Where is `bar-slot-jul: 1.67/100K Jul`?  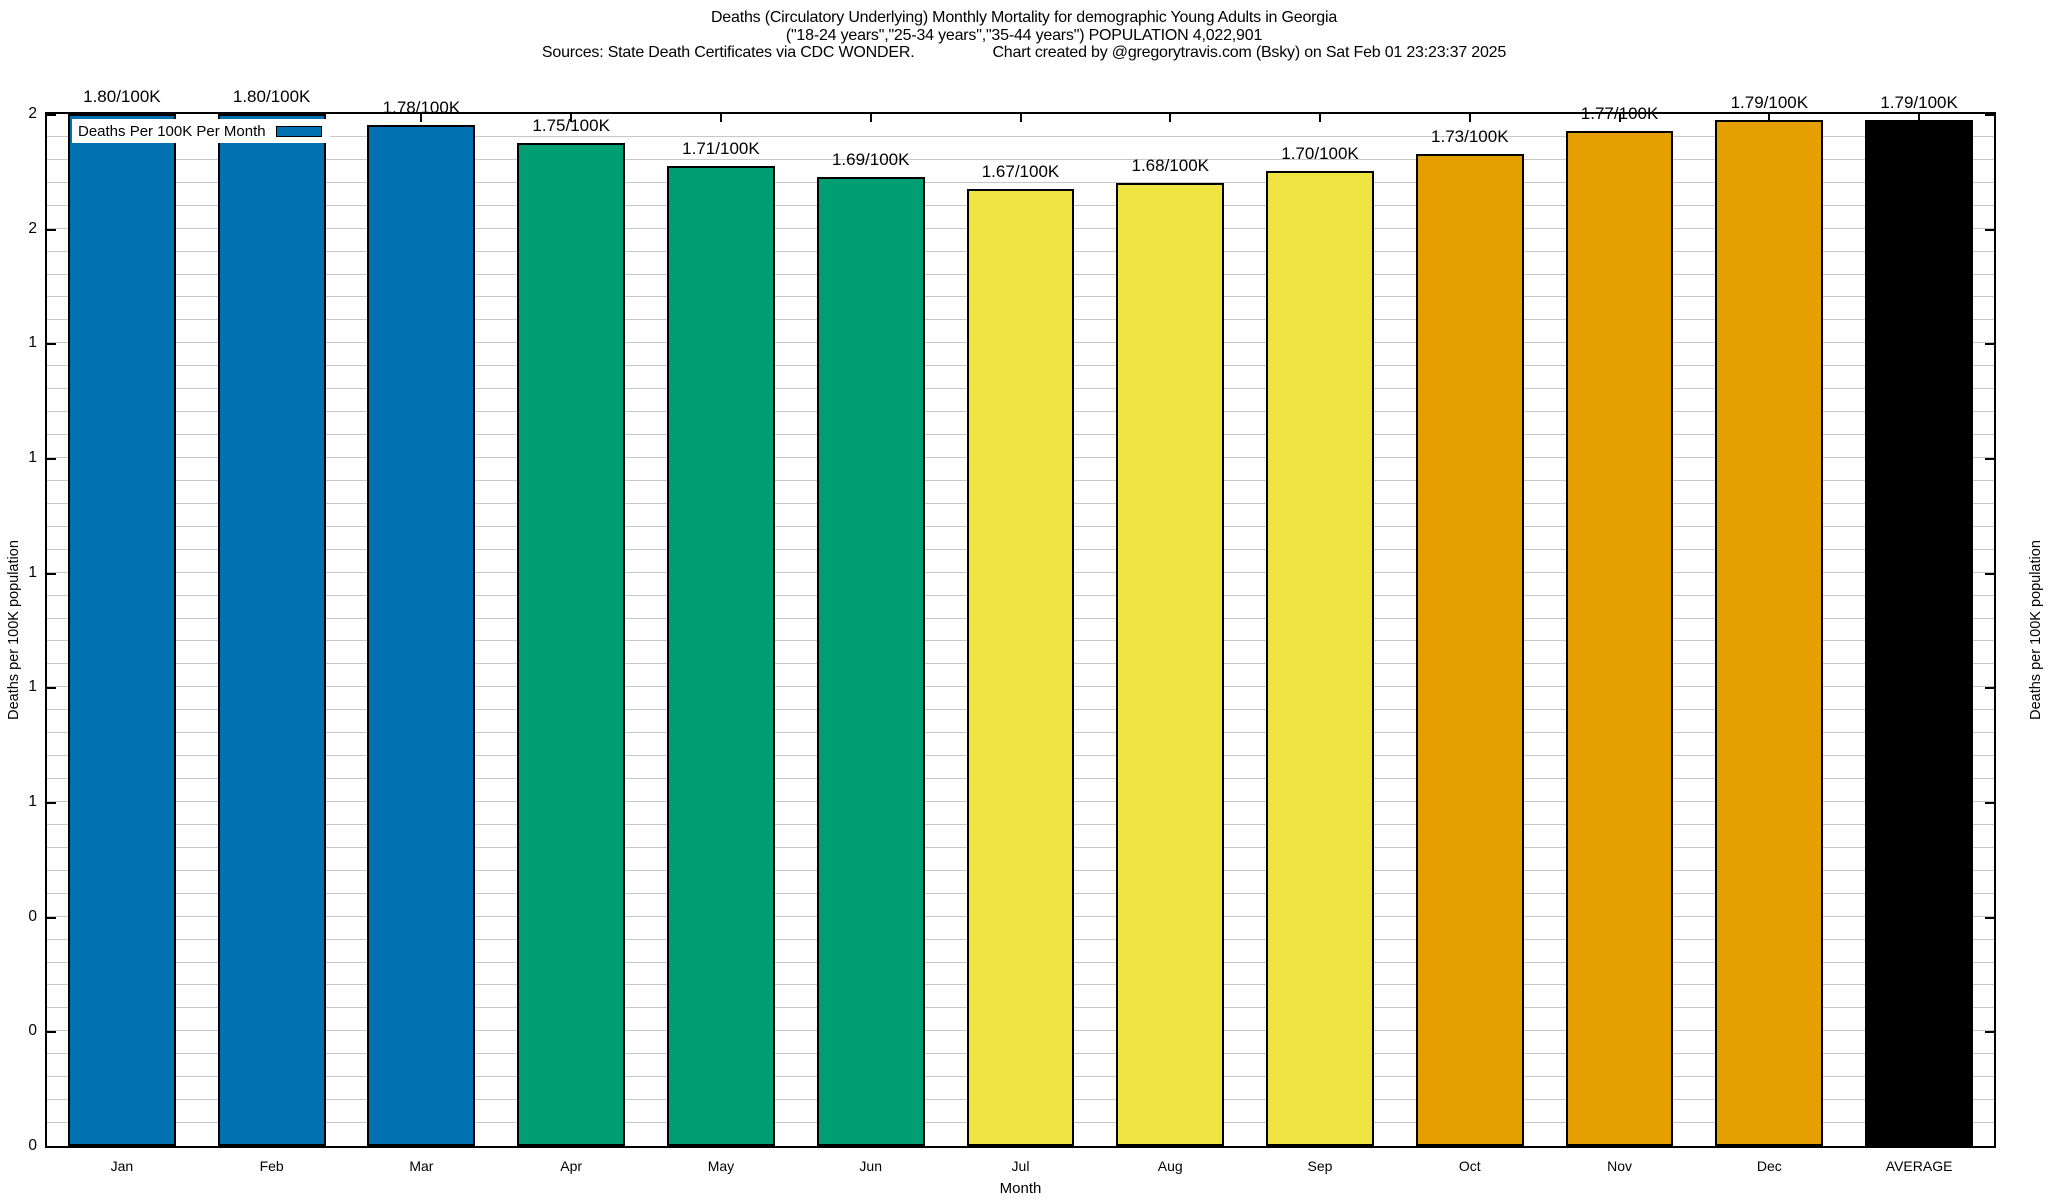 bar-slot-jul: 1.67/100K Jul is located at coordinates (1021, 644).